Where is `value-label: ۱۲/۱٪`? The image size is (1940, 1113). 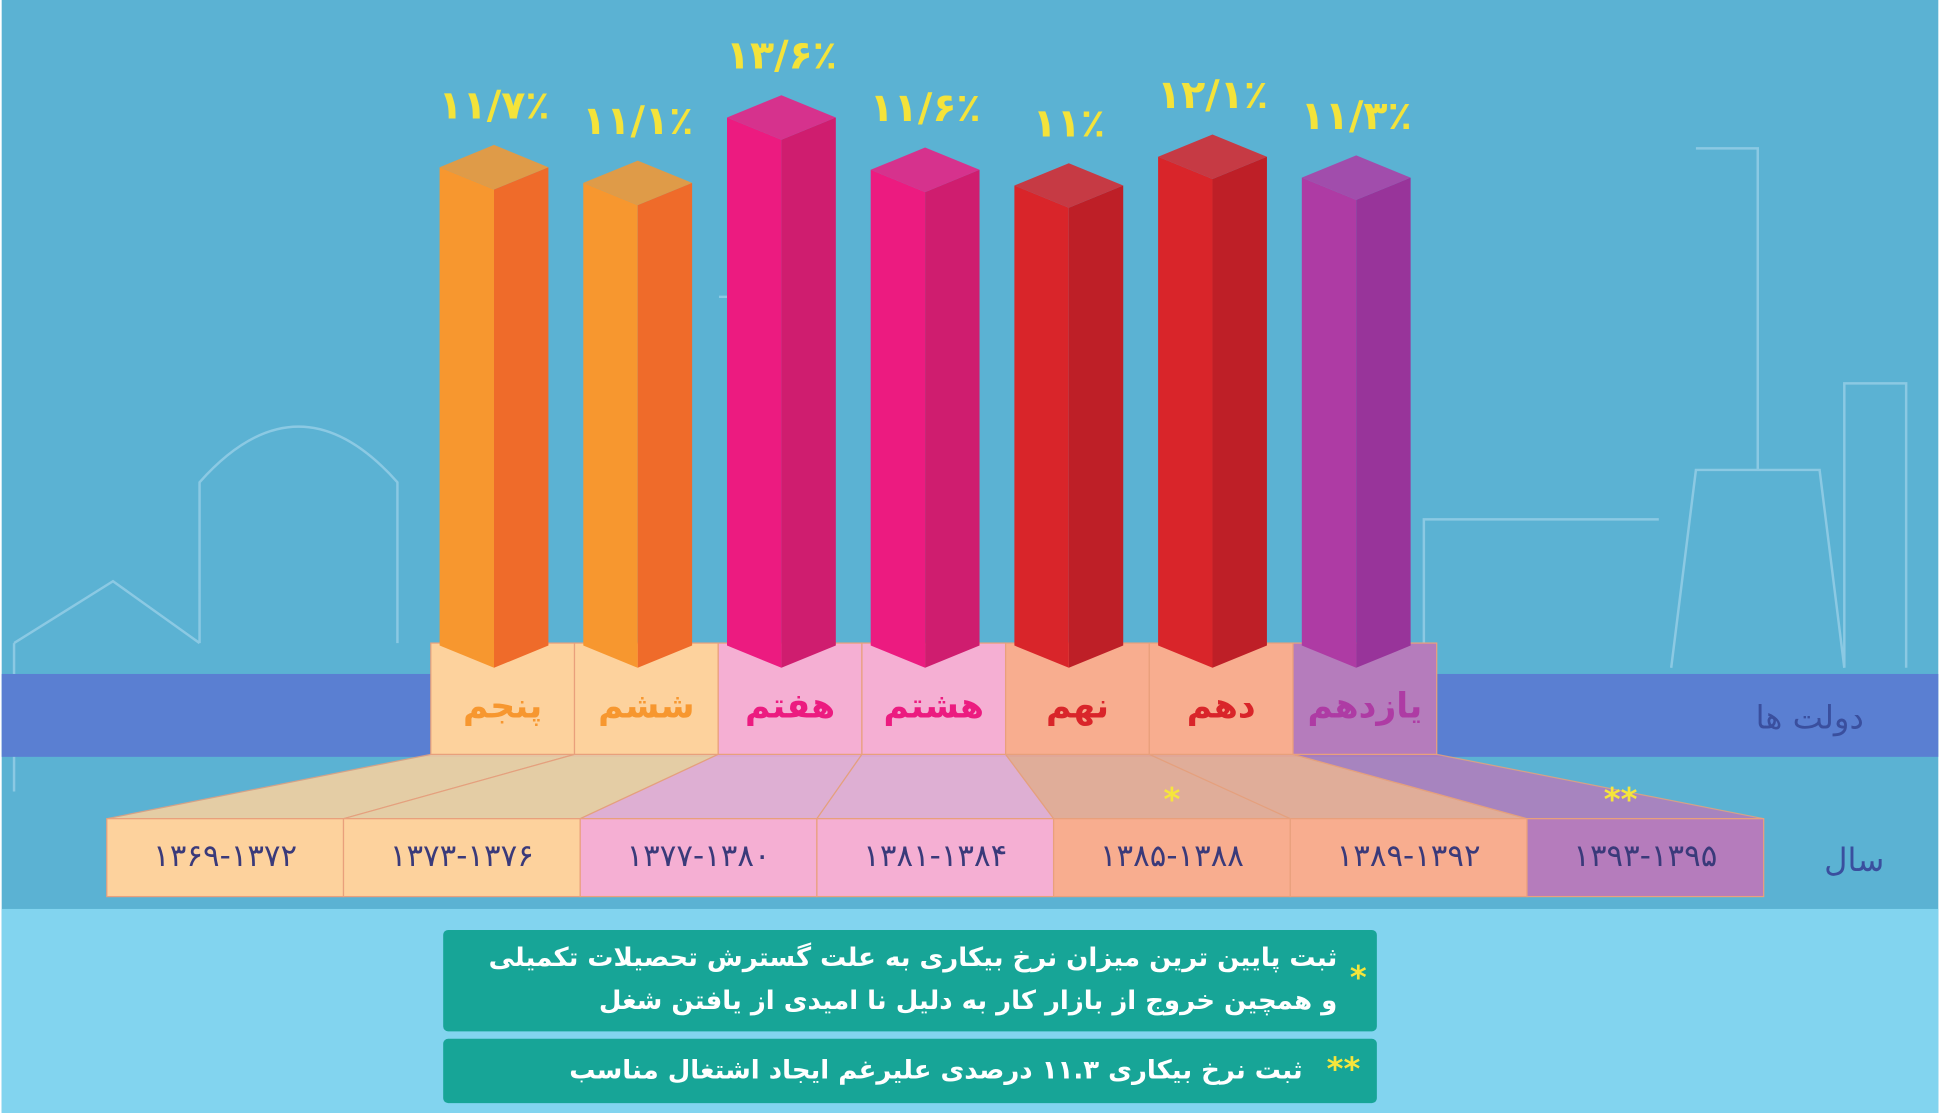 value-label: ۱۲/۱٪ is located at coordinates (1212, 95).